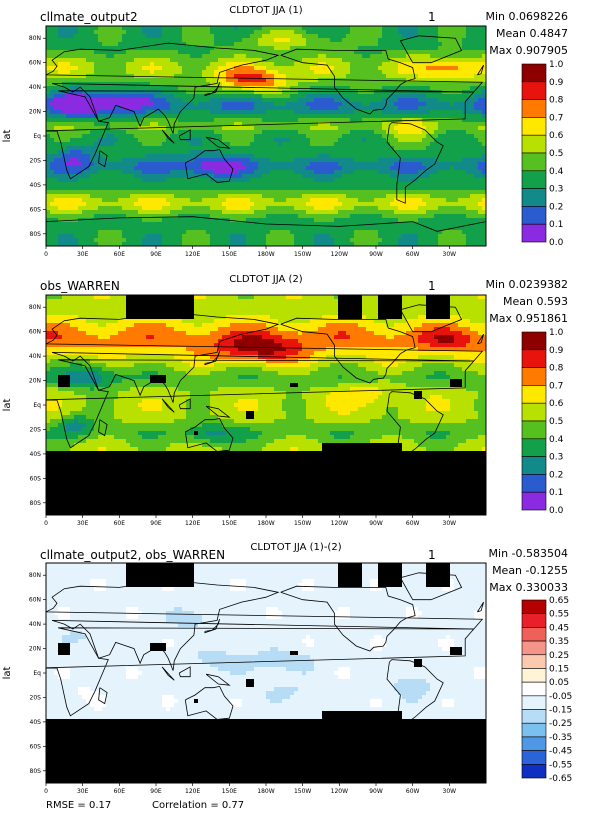 The height and width of the screenshot is (814, 606). I want to click on colorbar-label: 0.65, so click(559, 601).